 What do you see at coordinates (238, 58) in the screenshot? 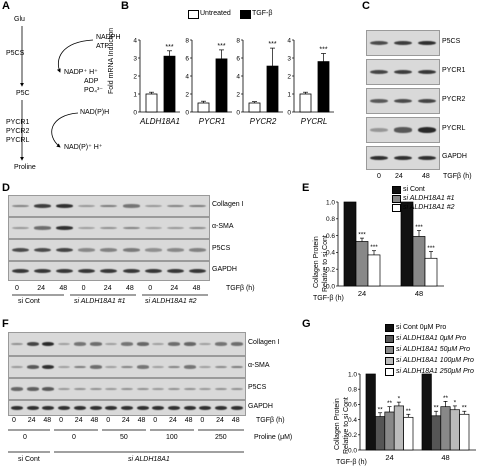
I see `panel-b-ytick-label: 6` at bounding box center [238, 58].